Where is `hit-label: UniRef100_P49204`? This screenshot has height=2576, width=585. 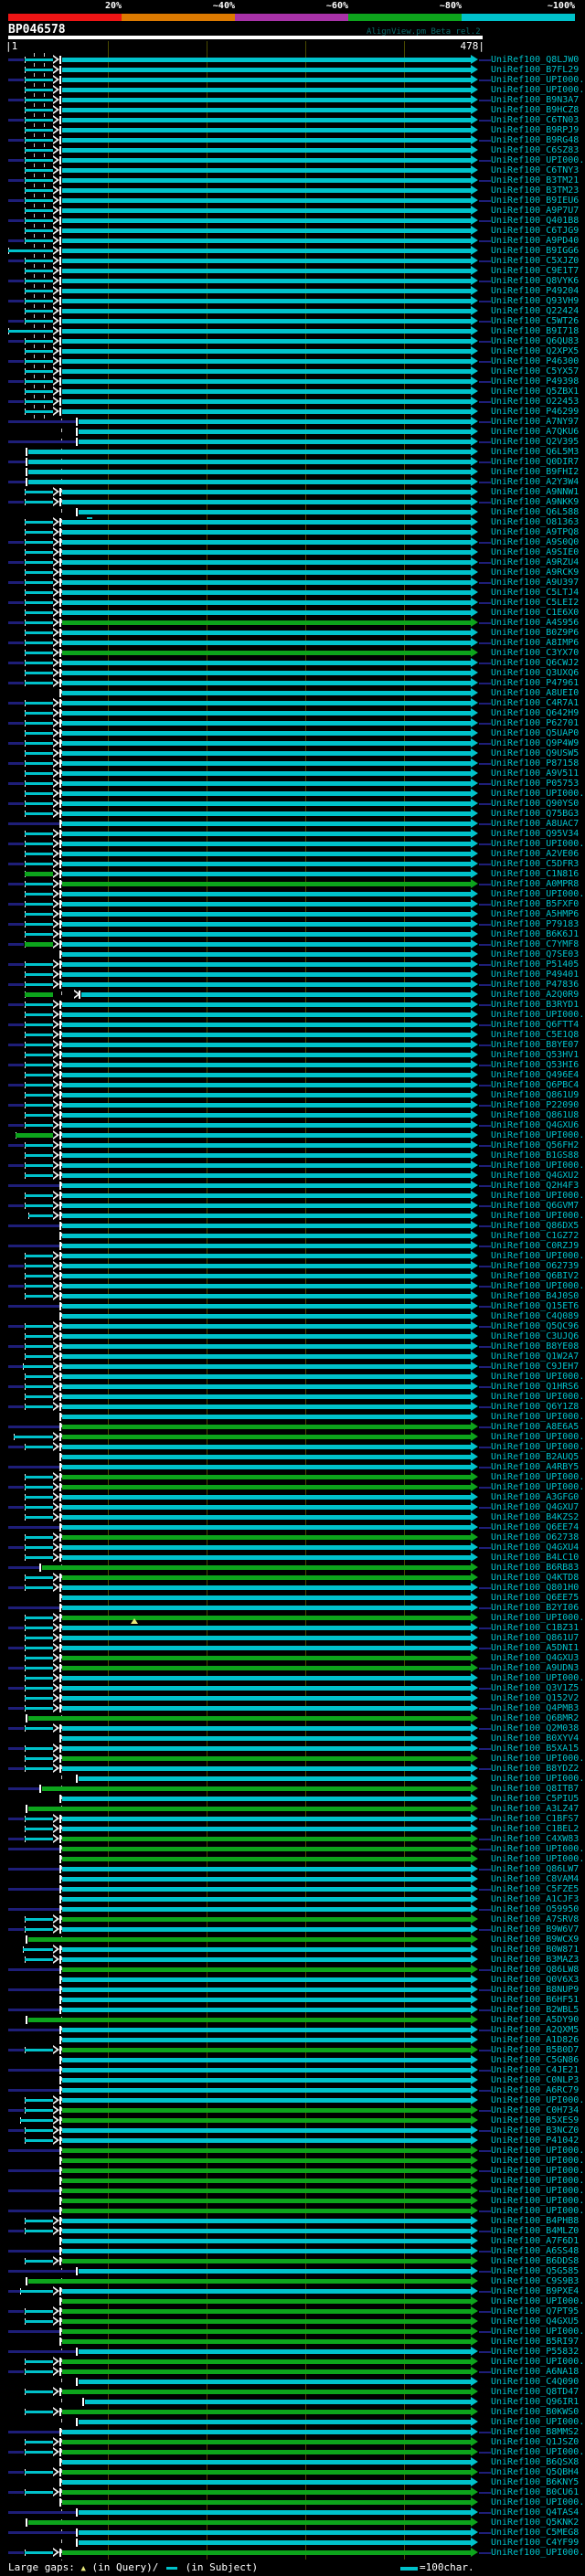
hit-label: UniRef100_P49204 is located at coordinates (536, 291).